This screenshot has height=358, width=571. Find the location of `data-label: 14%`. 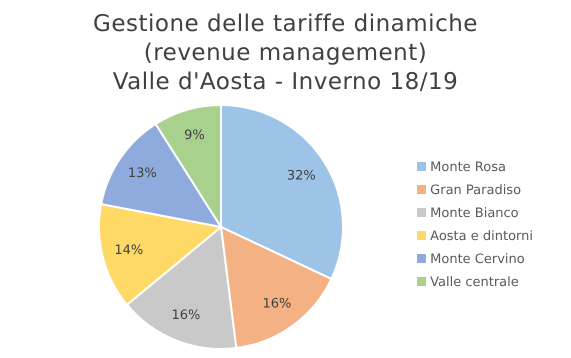

data-label: 14% is located at coordinates (129, 250).